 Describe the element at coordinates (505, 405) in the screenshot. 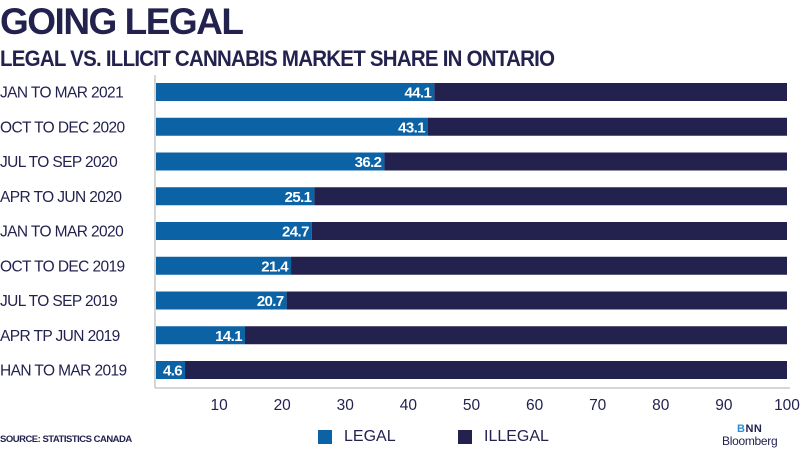

I see `x-tick-labels: 10 20 30 40 50 60 70 80 90 100` at that location.